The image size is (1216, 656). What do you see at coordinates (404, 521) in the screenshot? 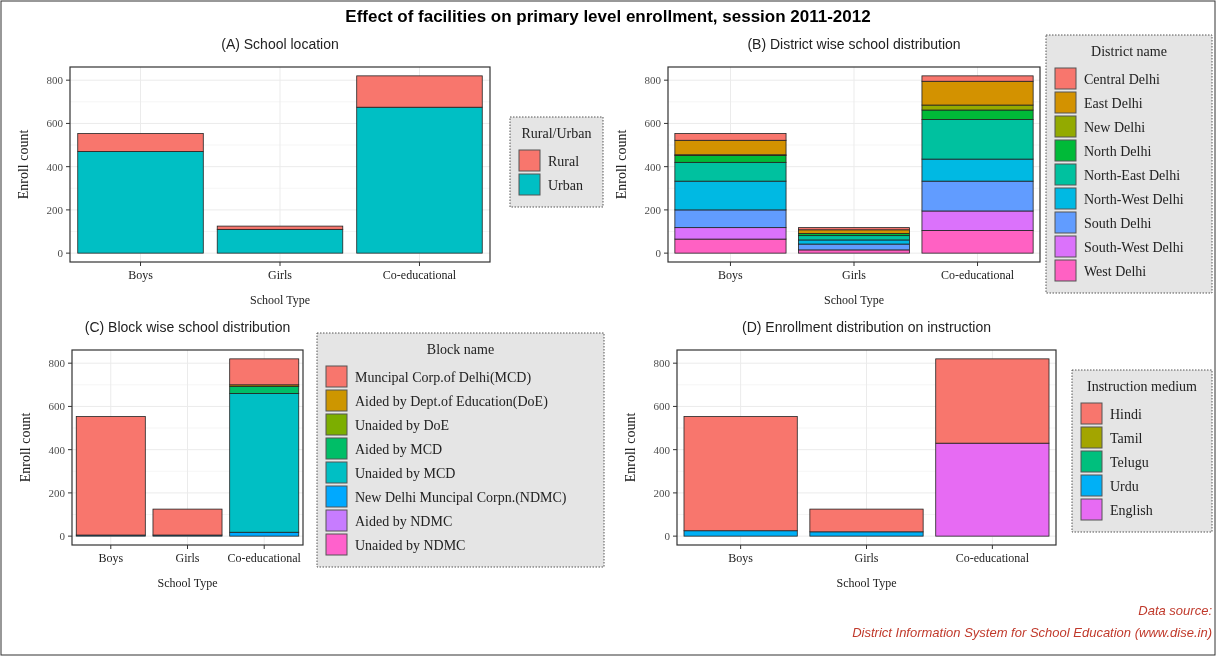
I see `legend-label: Aided by NDMC` at bounding box center [404, 521].